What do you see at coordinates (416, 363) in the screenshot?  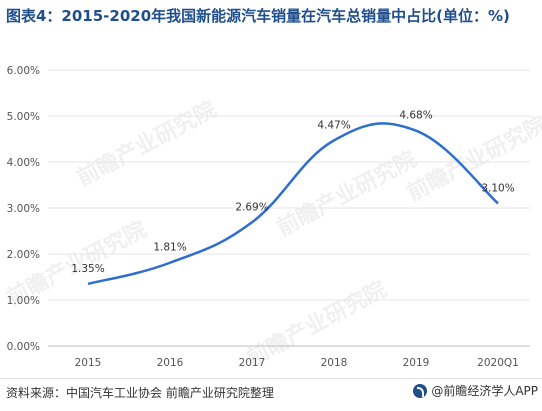 I see `x-tick-label: 2019` at bounding box center [416, 363].